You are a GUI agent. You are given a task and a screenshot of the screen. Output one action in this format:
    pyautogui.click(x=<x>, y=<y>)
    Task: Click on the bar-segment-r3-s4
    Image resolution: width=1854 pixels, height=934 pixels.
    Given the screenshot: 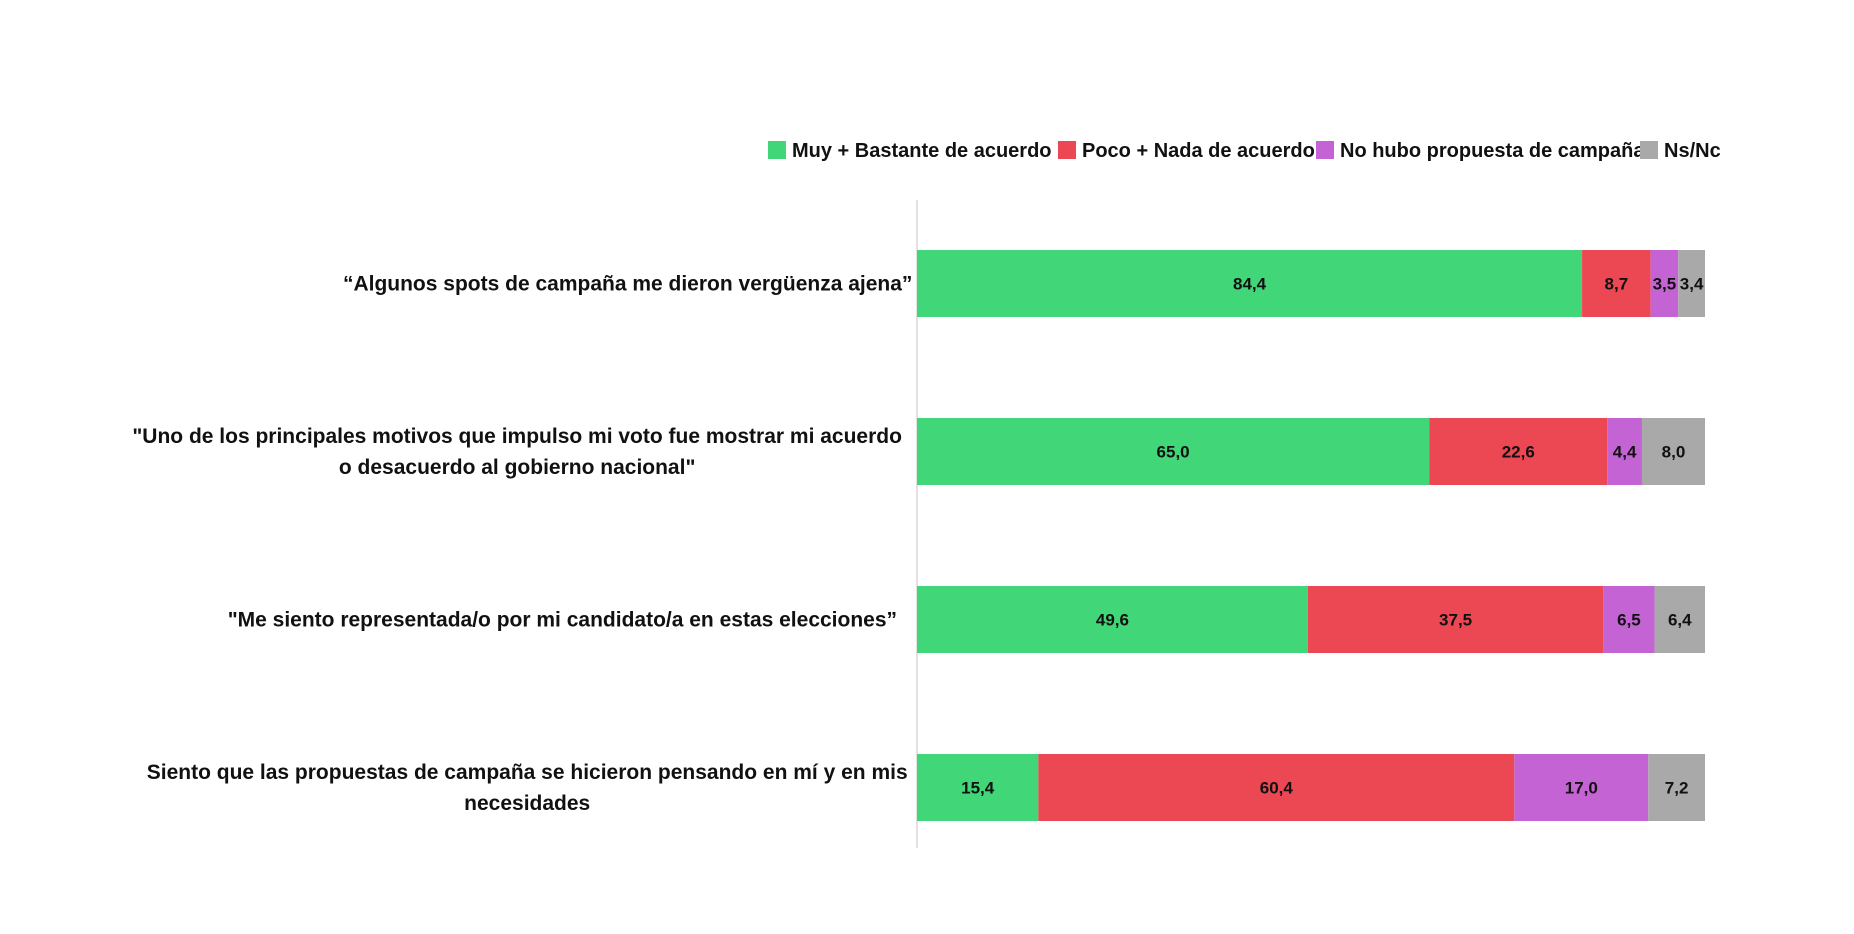 What is the action you would take?
    pyautogui.click(x=1679, y=619)
    